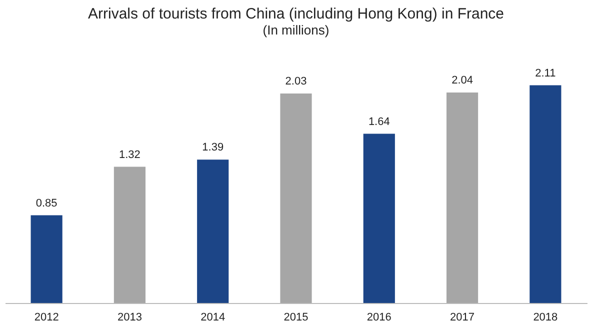  Describe the element at coordinates (545, 73) in the screenshot. I see `data-label: 2.11` at that location.